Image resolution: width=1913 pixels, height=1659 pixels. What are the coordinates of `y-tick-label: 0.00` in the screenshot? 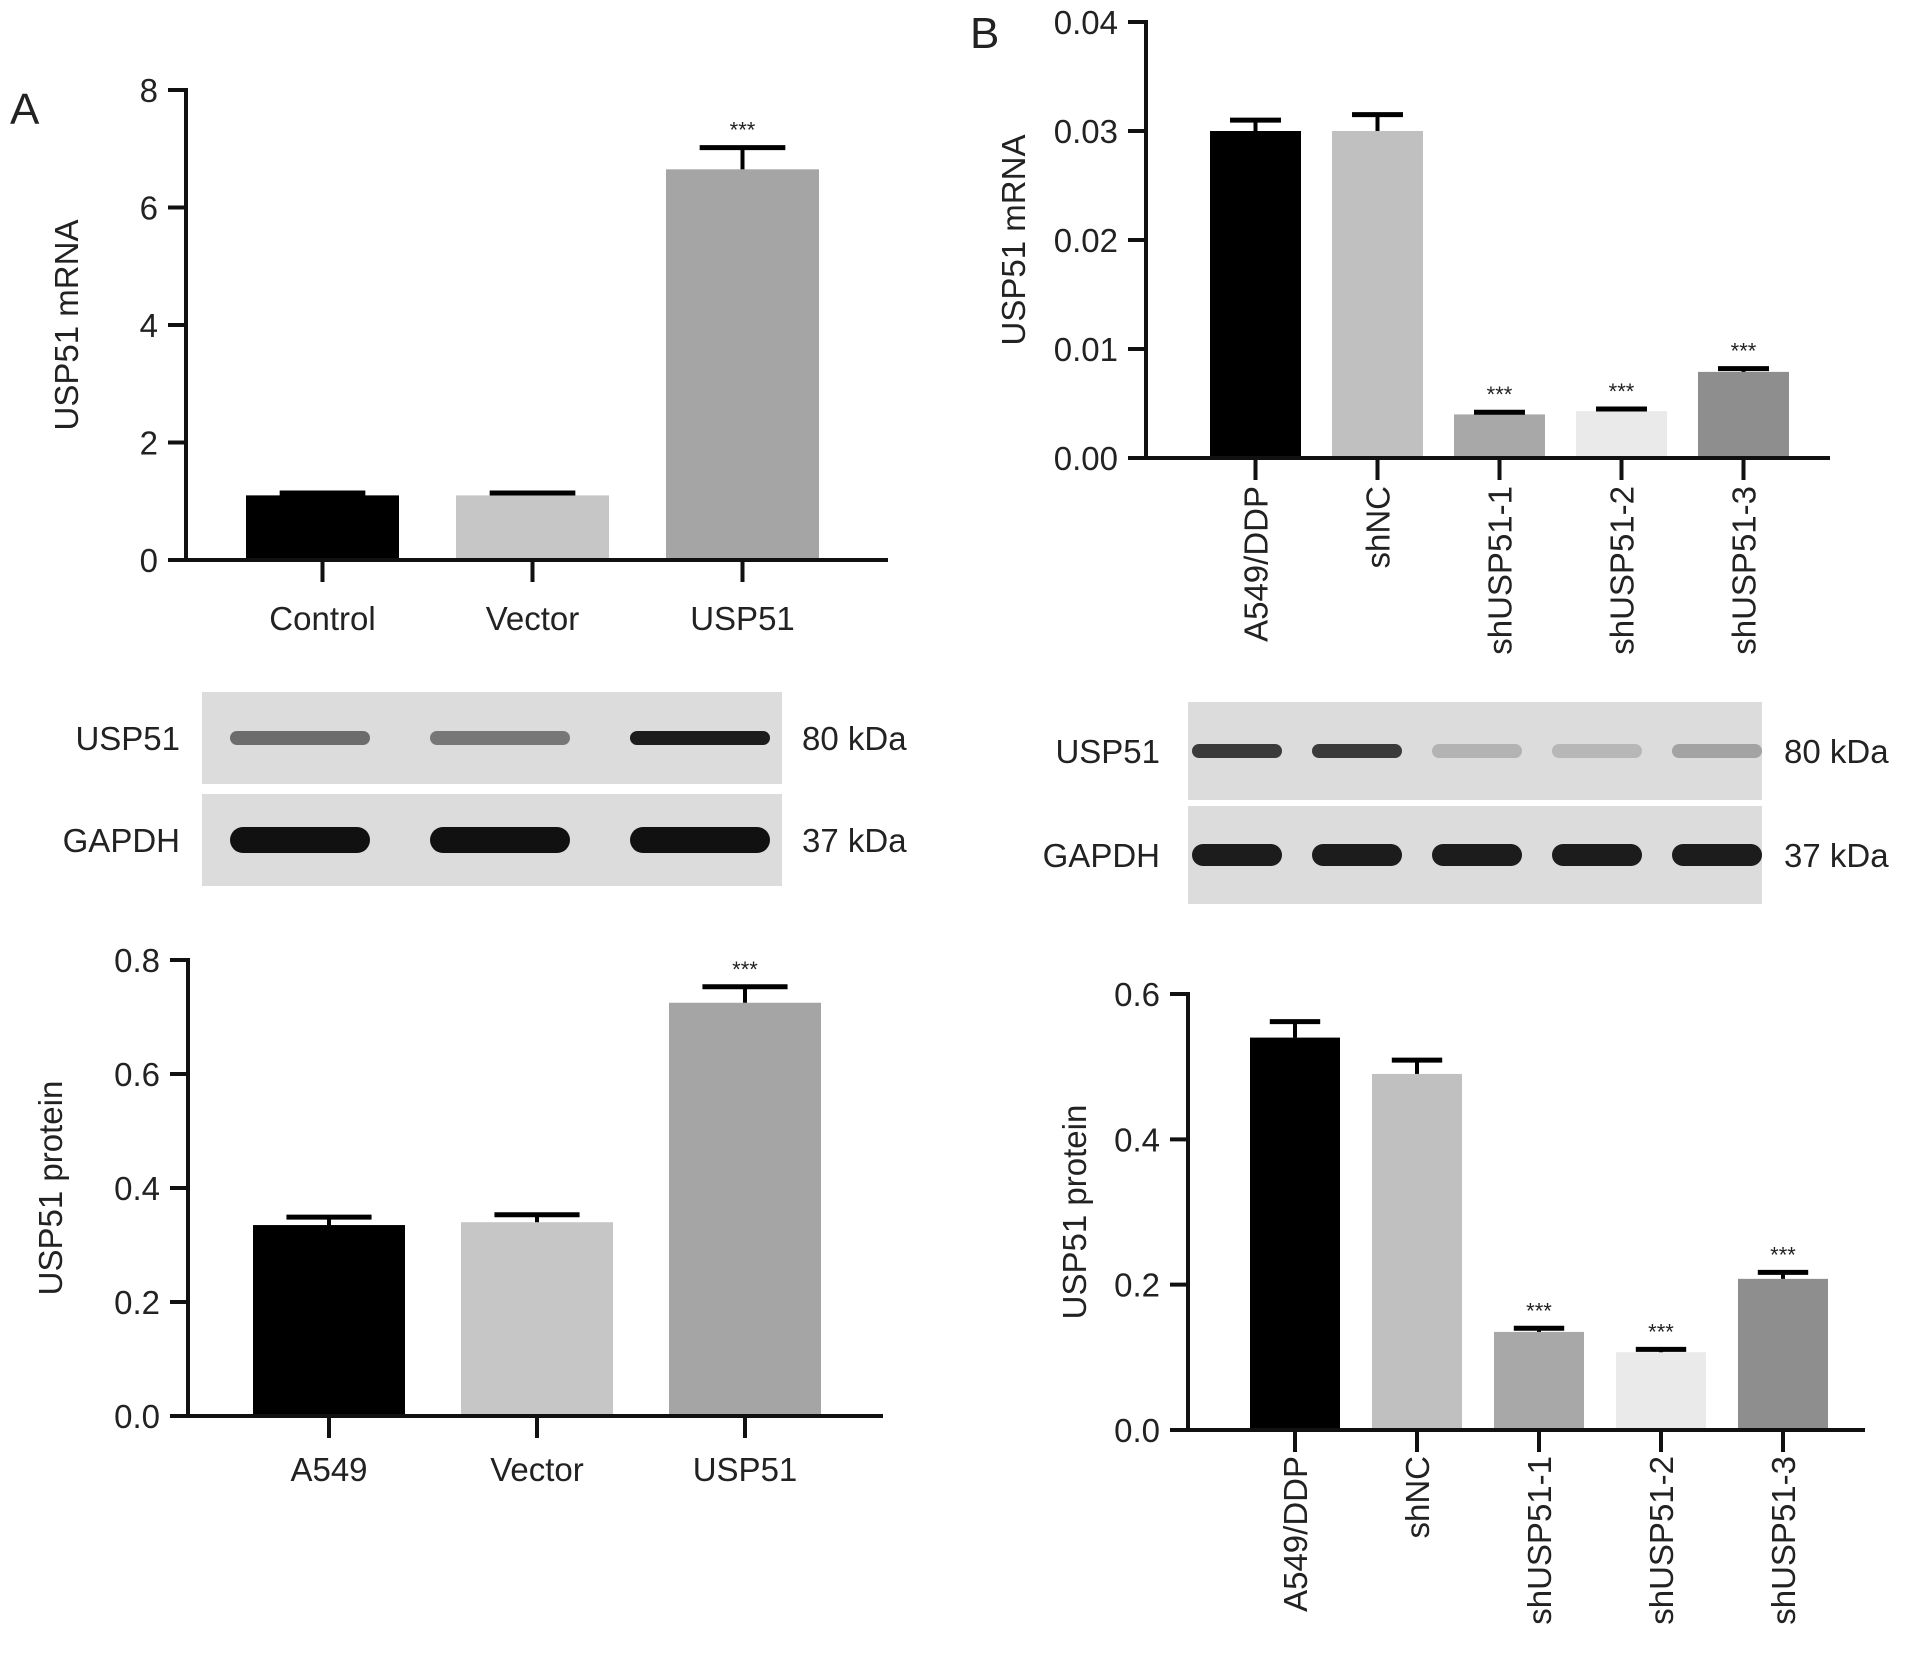 It's located at (1086, 458).